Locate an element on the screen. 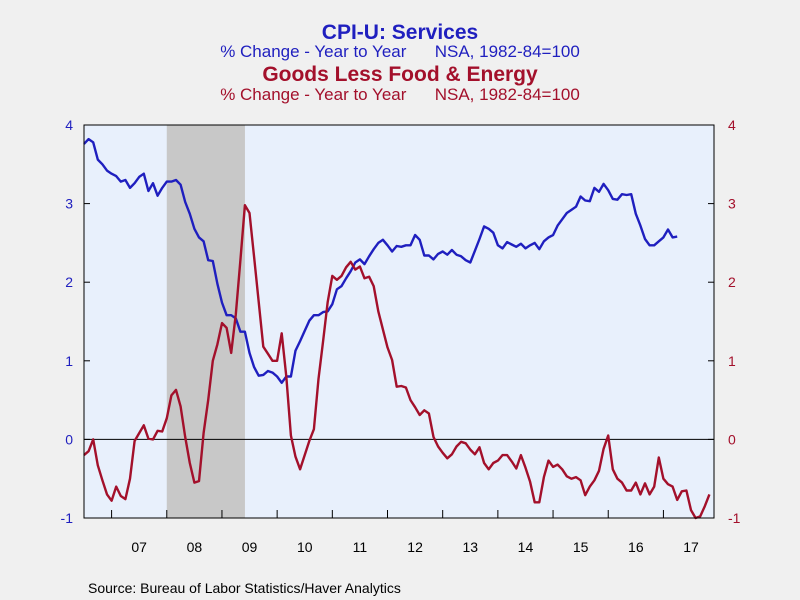  x-tick-label: 16 is located at coordinates (636, 547).